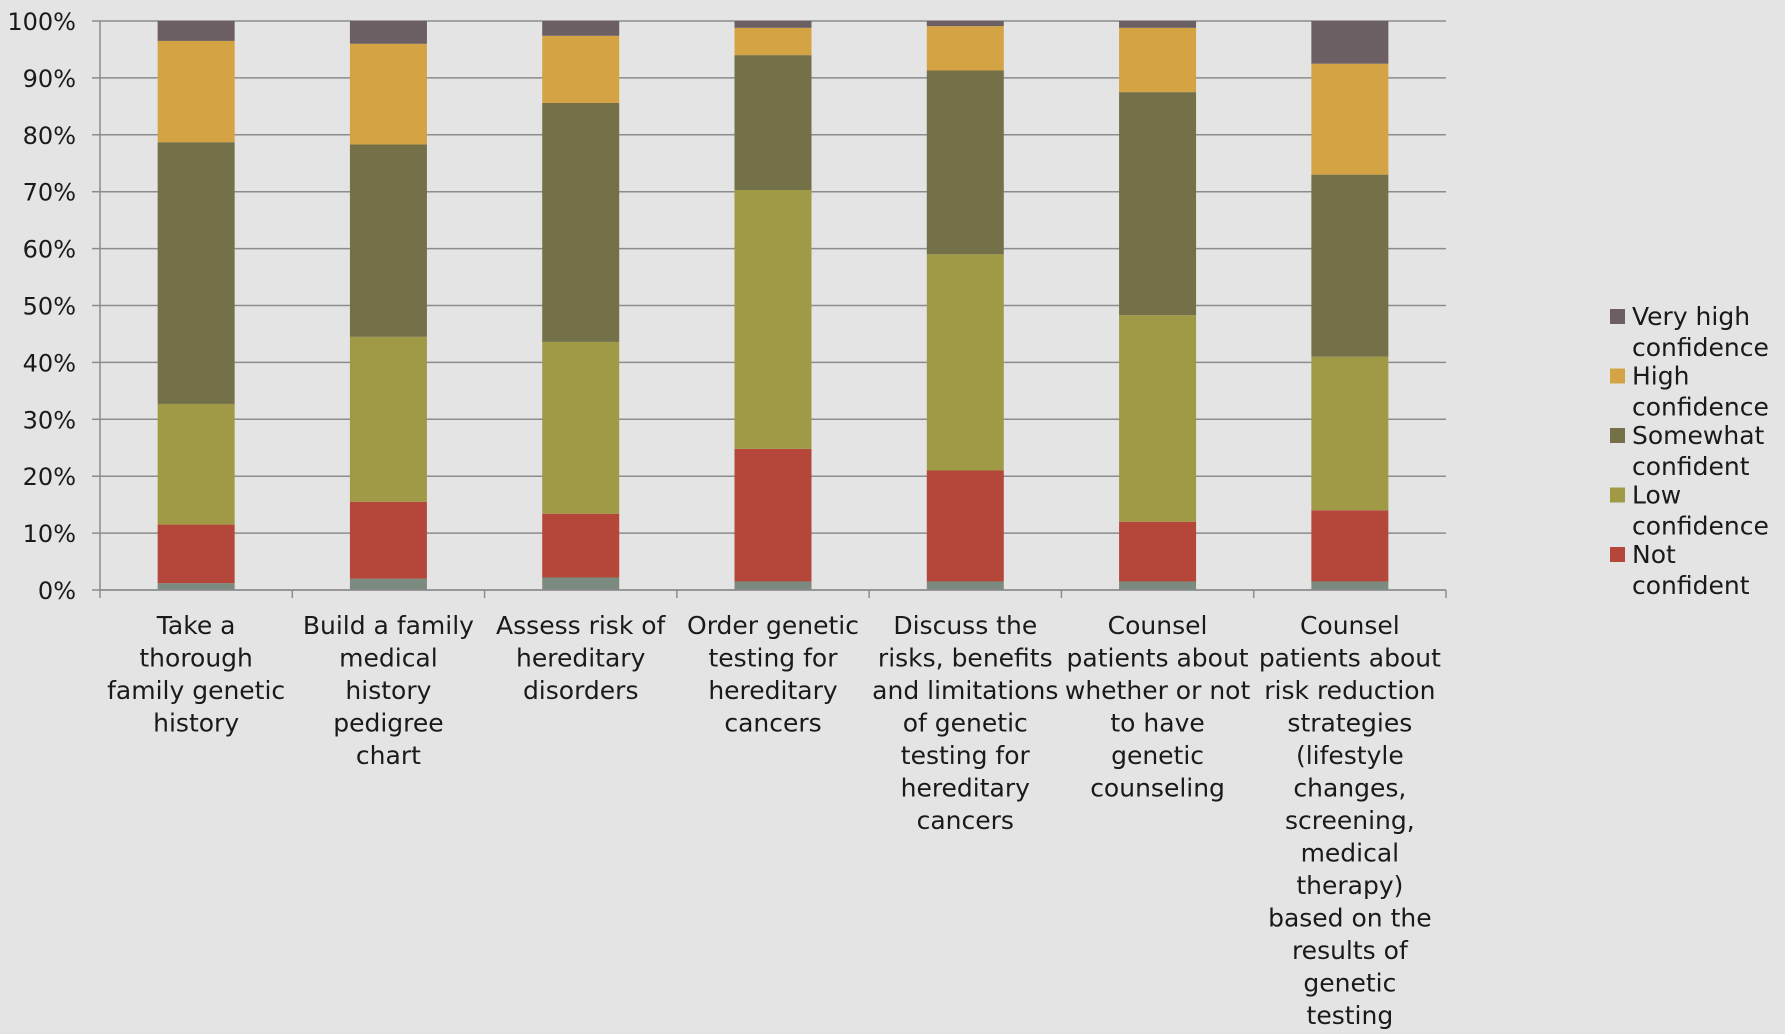 The width and height of the screenshot is (1785, 1034). What do you see at coordinates (581, 658) in the screenshot?
I see `x-category-label: Assess risk of hereditary disorders` at bounding box center [581, 658].